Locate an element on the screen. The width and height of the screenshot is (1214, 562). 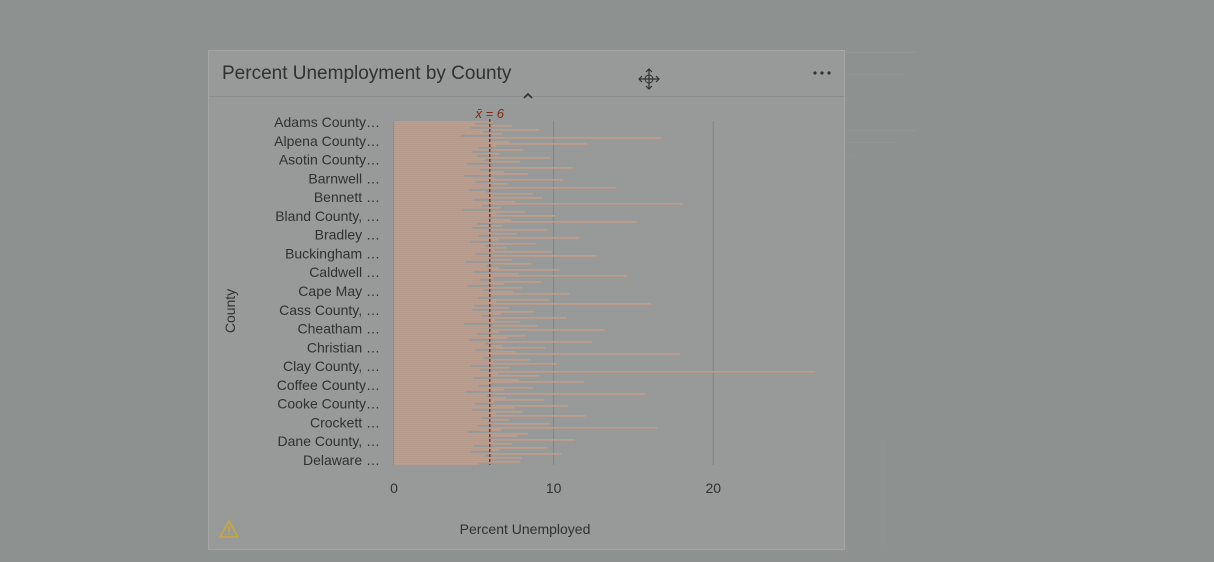
more-horizontal-icon is located at coordinates (822, 73).